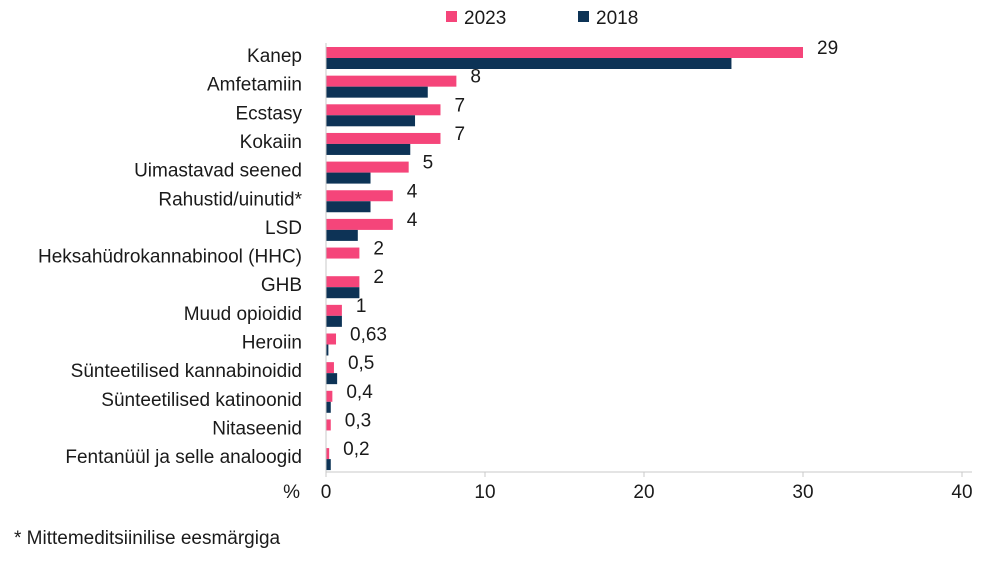  What do you see at coordinates (271, 142) in the screenshot?
I see `category-label: Kokaiin` at bounding box center [271, 142].